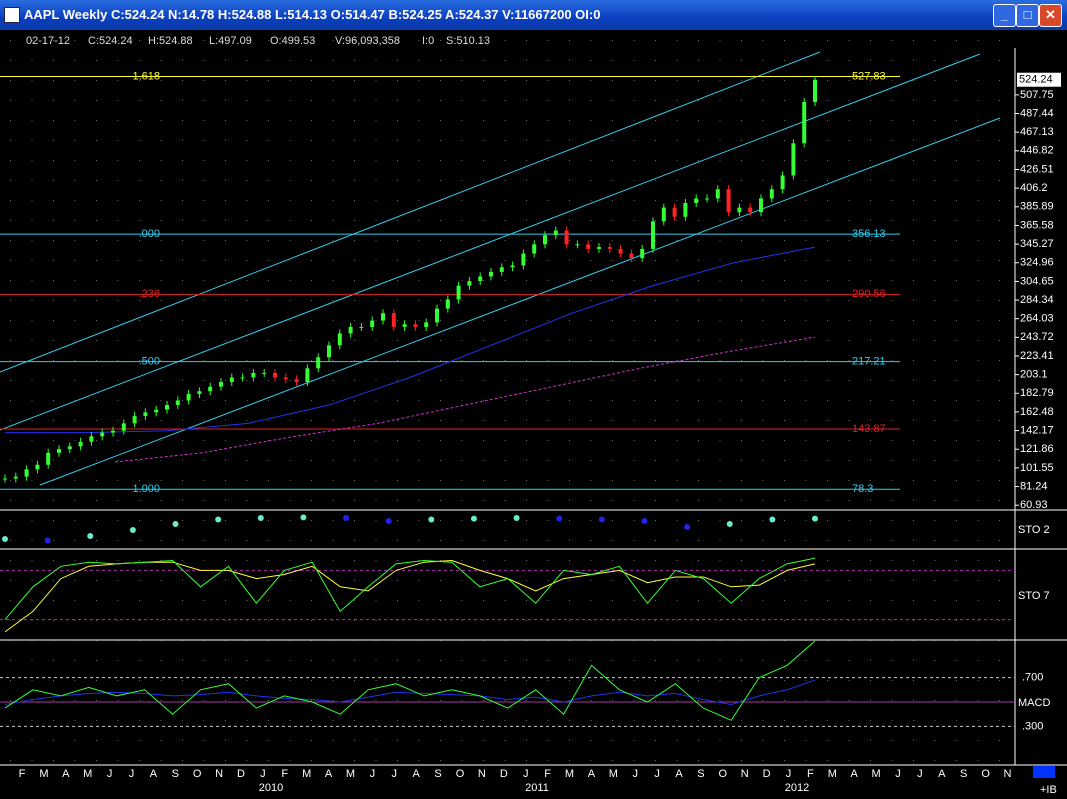  Describe the element at coordinates (1037, 169) in the screenshot. I see `y-tick-label: 426.51` at that location.